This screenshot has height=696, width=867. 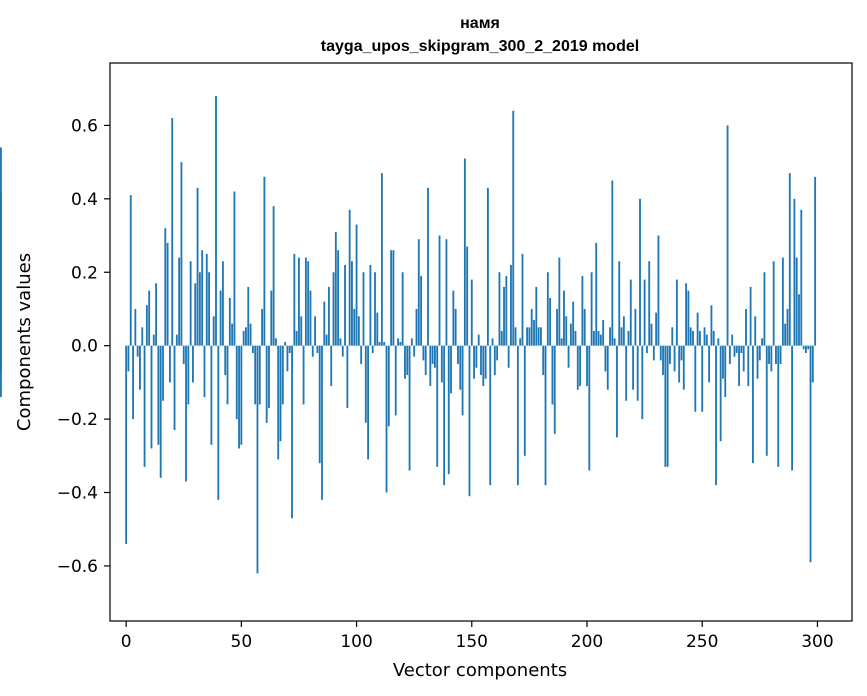 I want to click on x-tick-label: 50, so click(x=242, y=642).